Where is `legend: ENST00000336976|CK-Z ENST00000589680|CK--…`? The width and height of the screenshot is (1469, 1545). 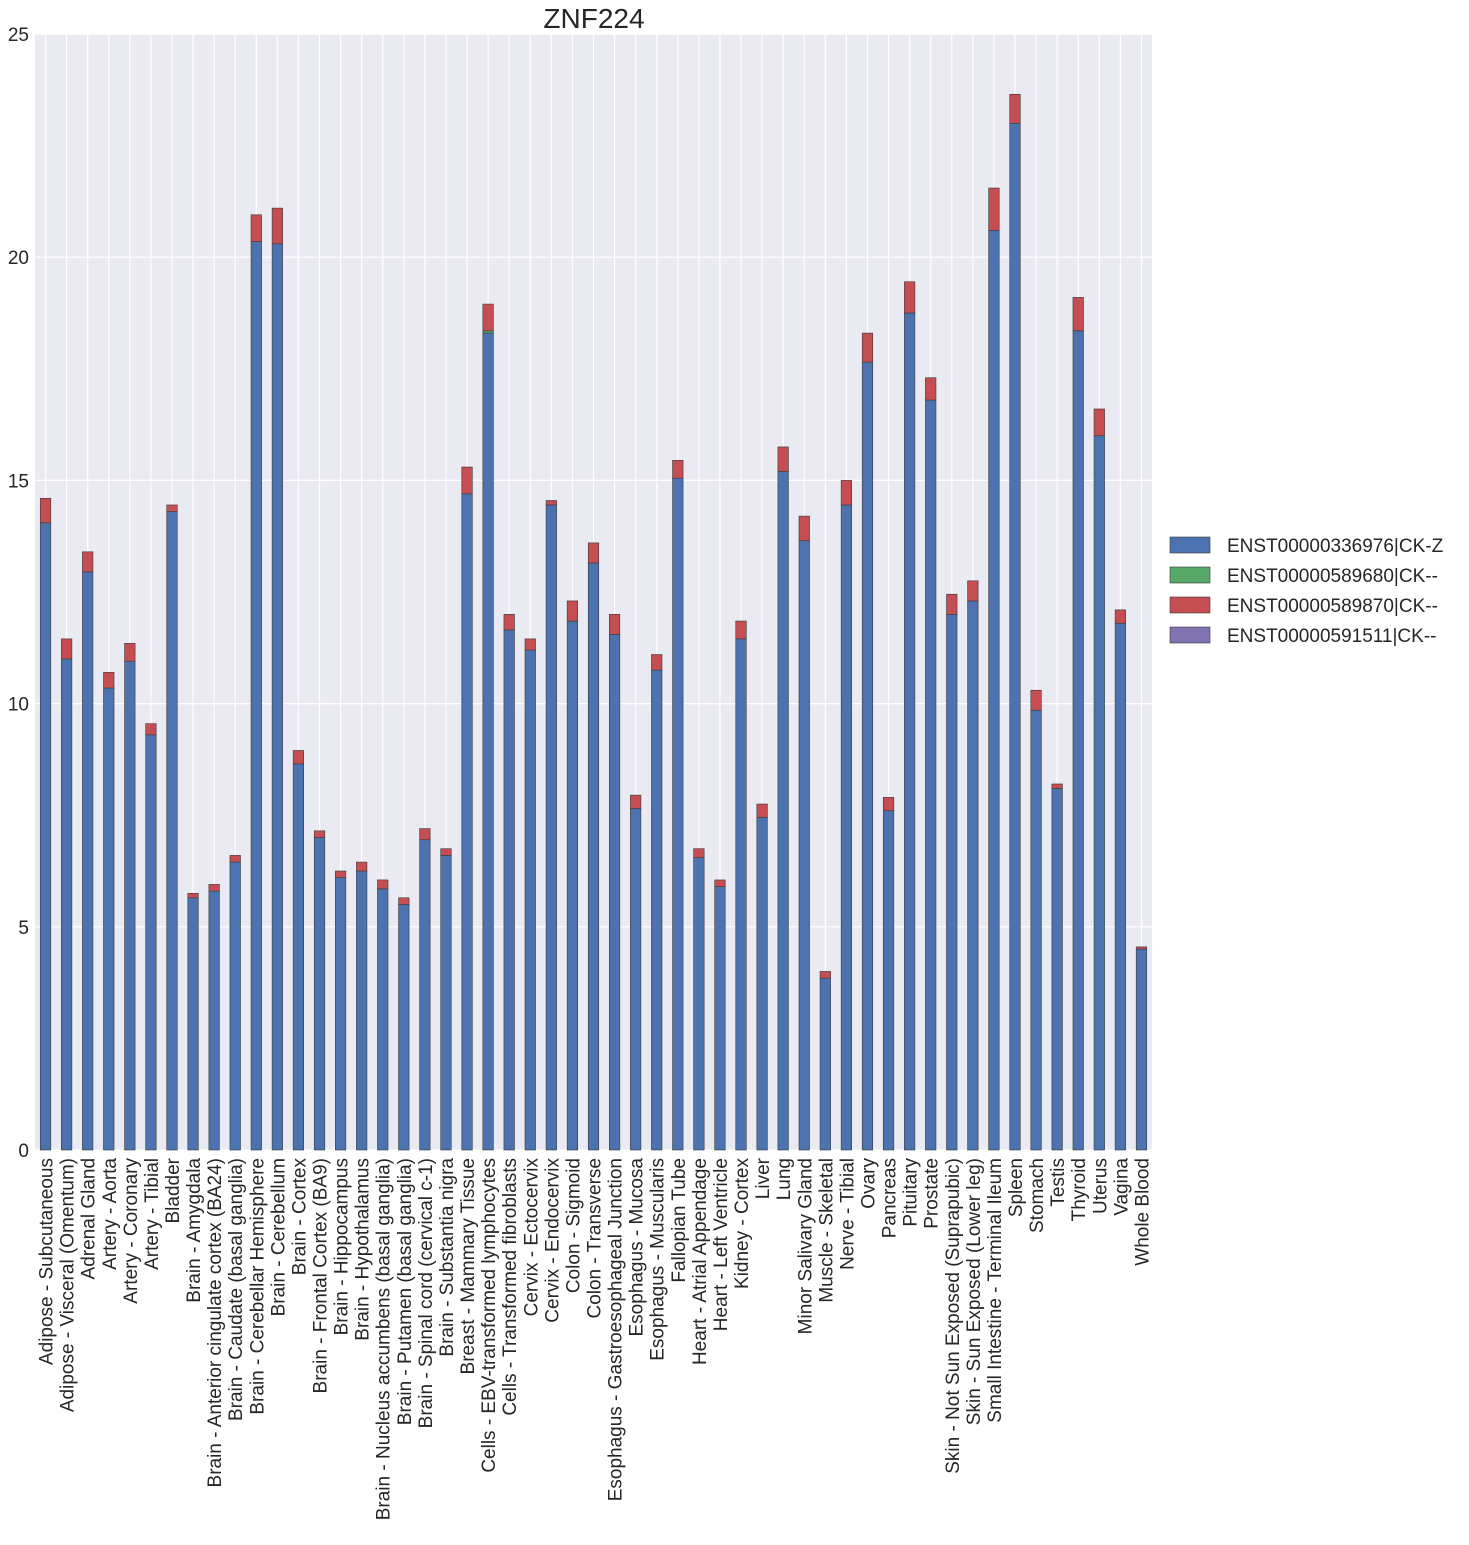 legend: ENST00000336976|CK-Z ENST00000589680|CK--… is located at coordinates (1306, 591).